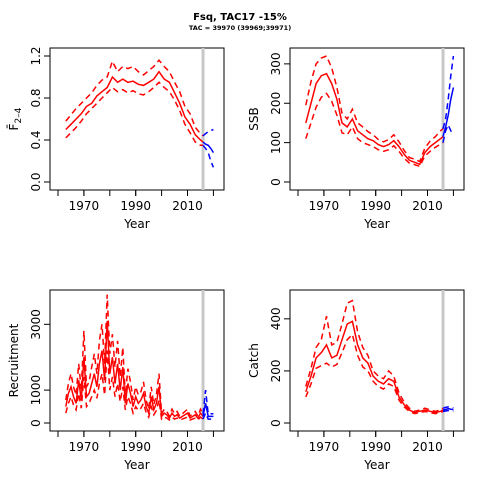 This screenshot has width=480, height=480. I want to click on figure-subtitle: TAC = 39970 (39969;39971), so click(240, 28).